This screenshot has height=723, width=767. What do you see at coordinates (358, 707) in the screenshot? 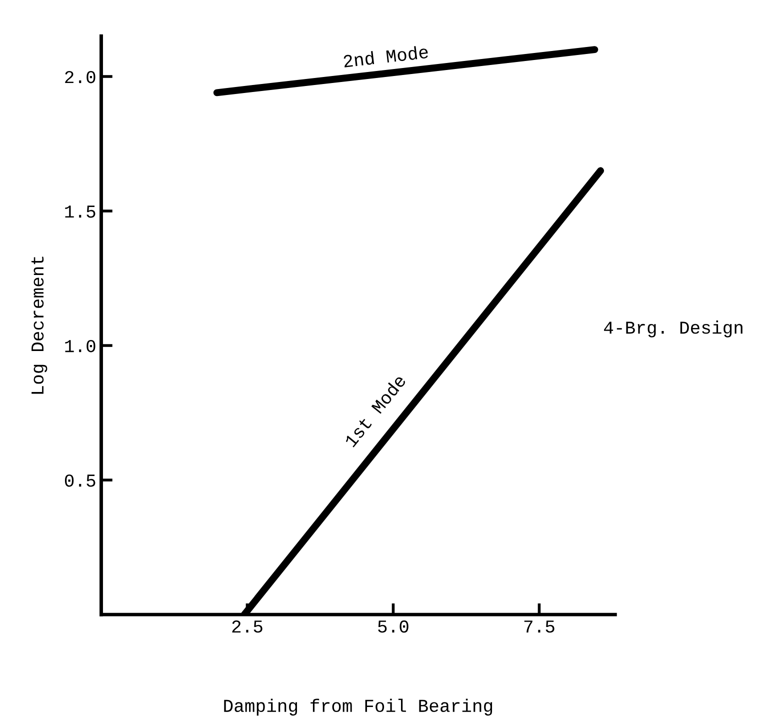
I see `x-axis-title: Damping from Foil Bearing` at bounding box center [358, 707].